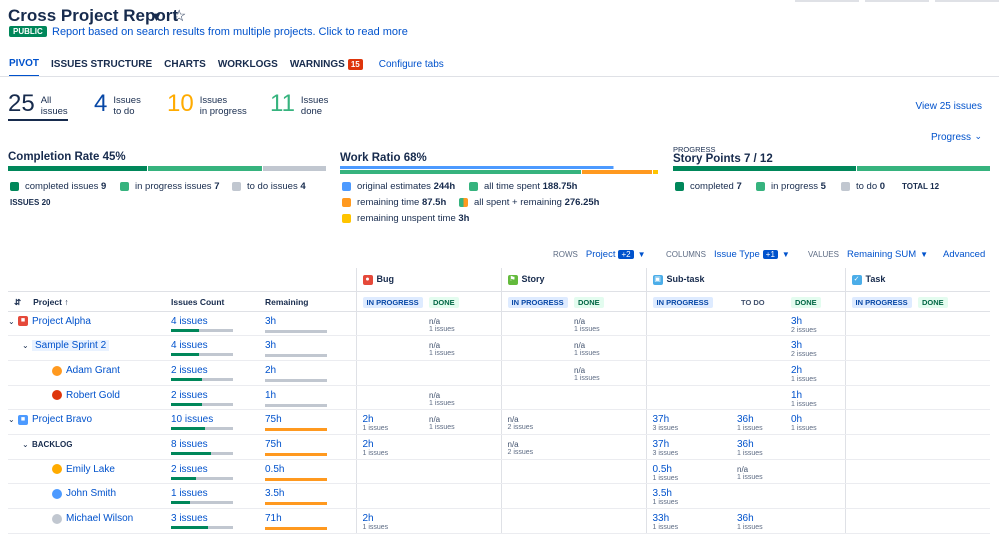 This screenshot has width=999, height=534. Describe the element at coordinates (797, 420) in the screenshot. I see `cell-value: 0h` at that location.